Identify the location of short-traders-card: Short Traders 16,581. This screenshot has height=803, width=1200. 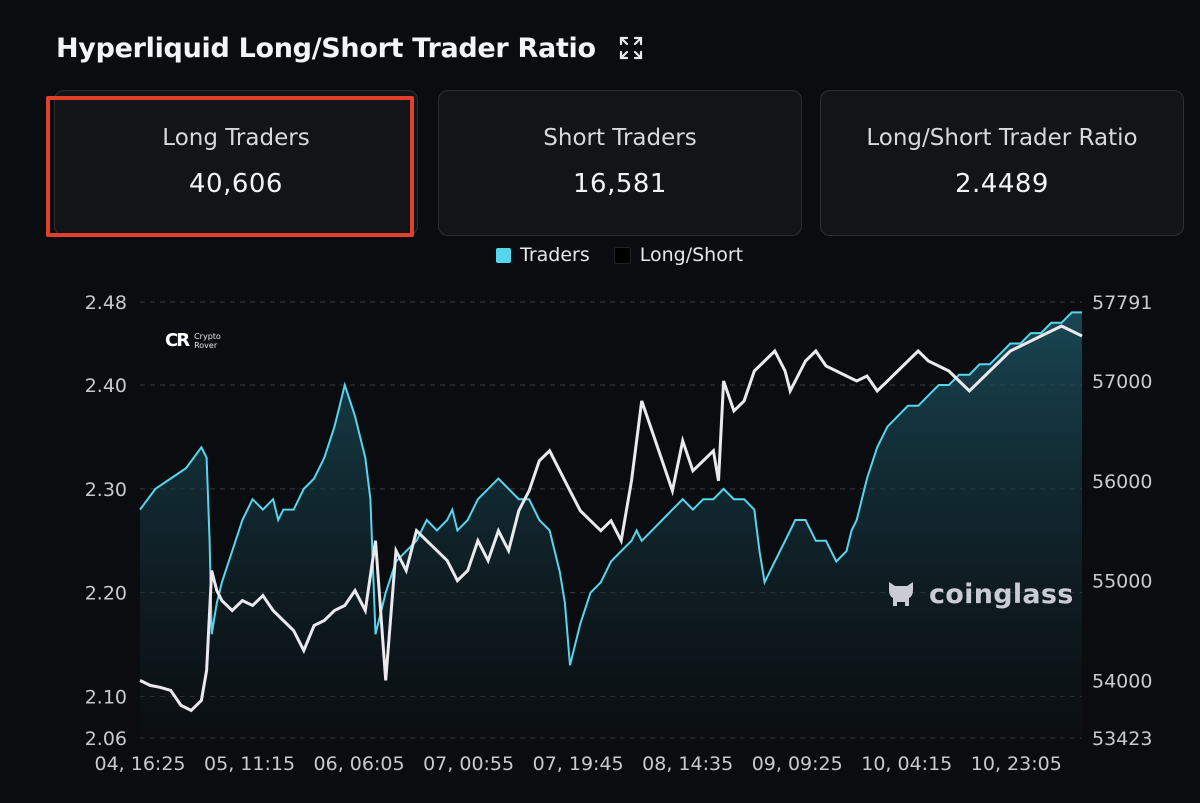
(620, 163).